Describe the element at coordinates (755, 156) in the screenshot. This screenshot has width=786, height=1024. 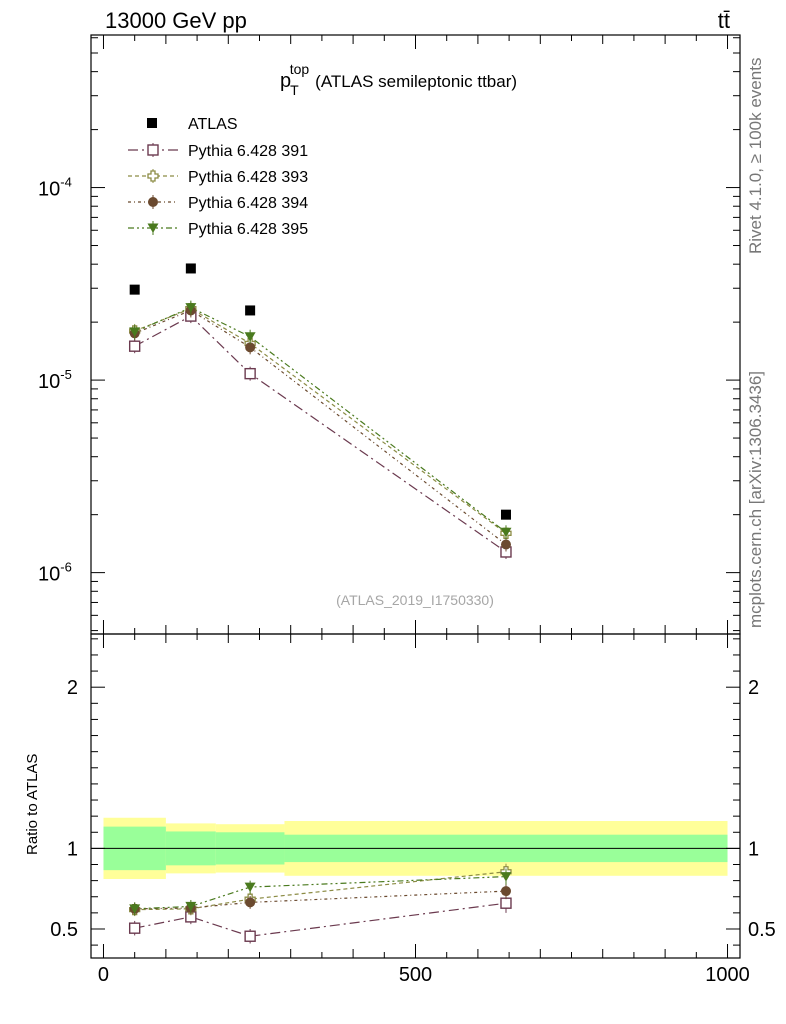
I see `rivet-version-label: Rivet 4.1.0, ≥ 100k events` at that location.